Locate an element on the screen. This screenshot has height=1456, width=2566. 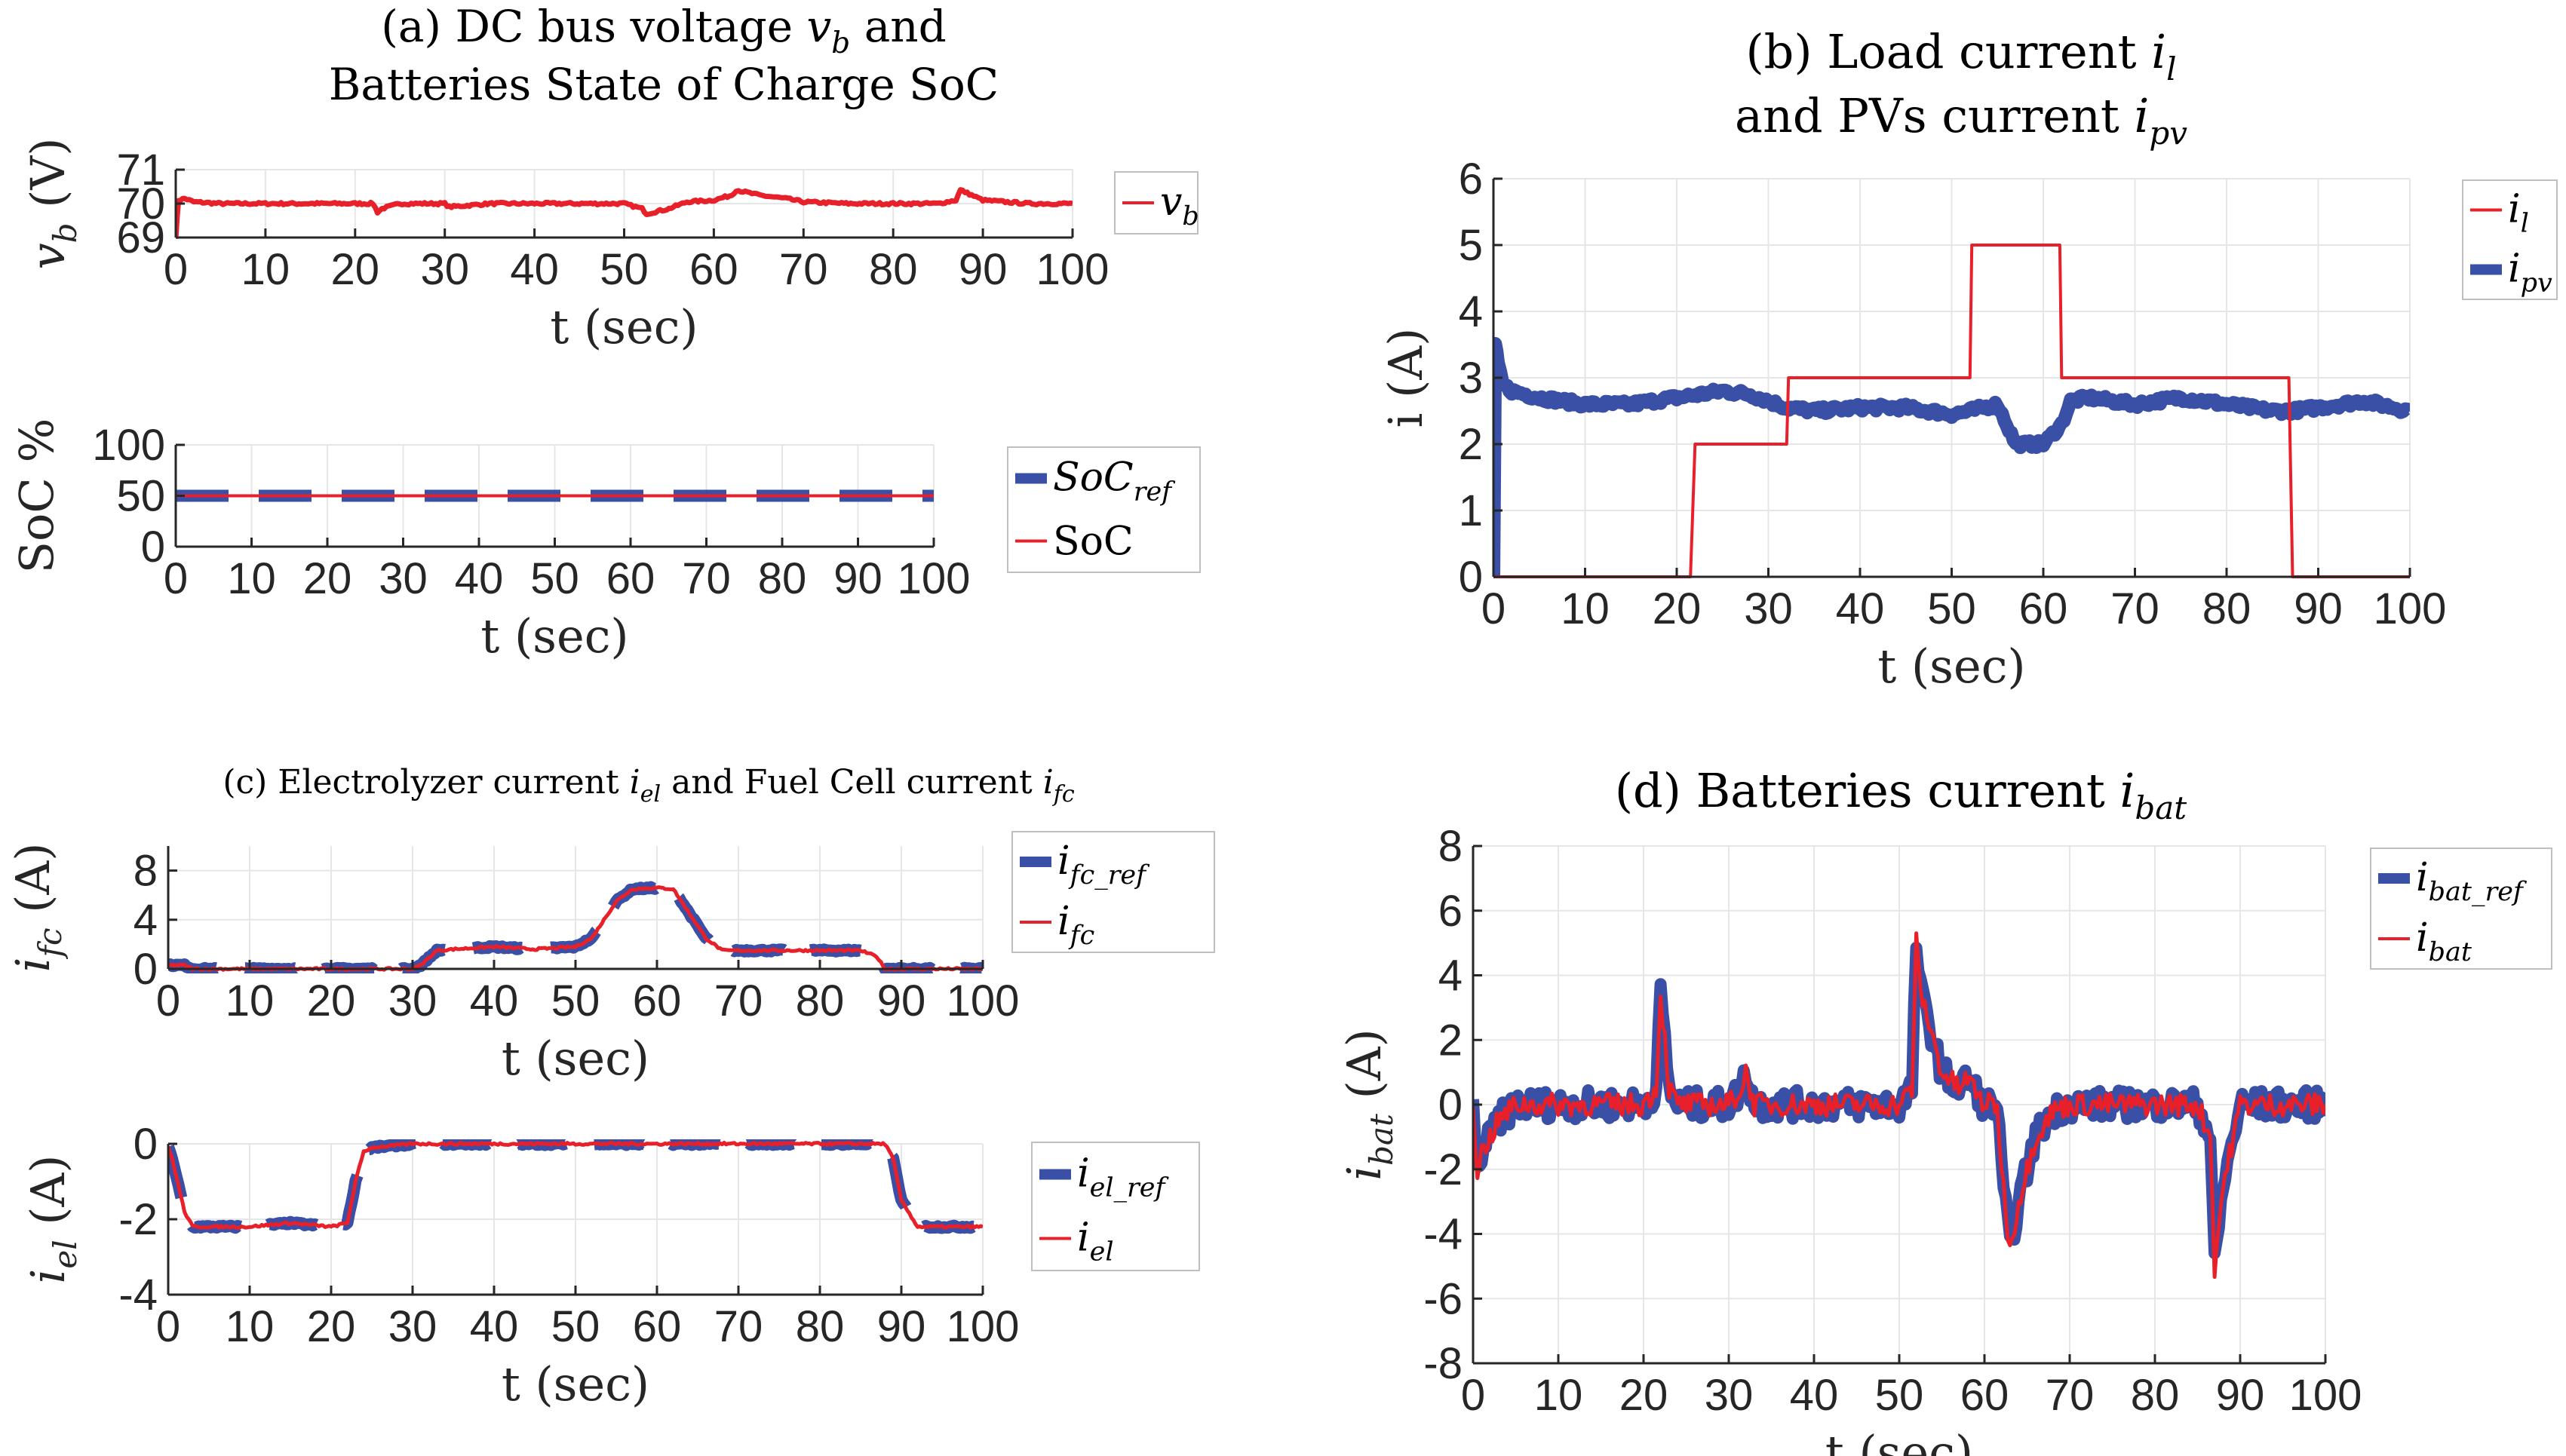
legend-label: SoC is located at coordinates (1093, 542).